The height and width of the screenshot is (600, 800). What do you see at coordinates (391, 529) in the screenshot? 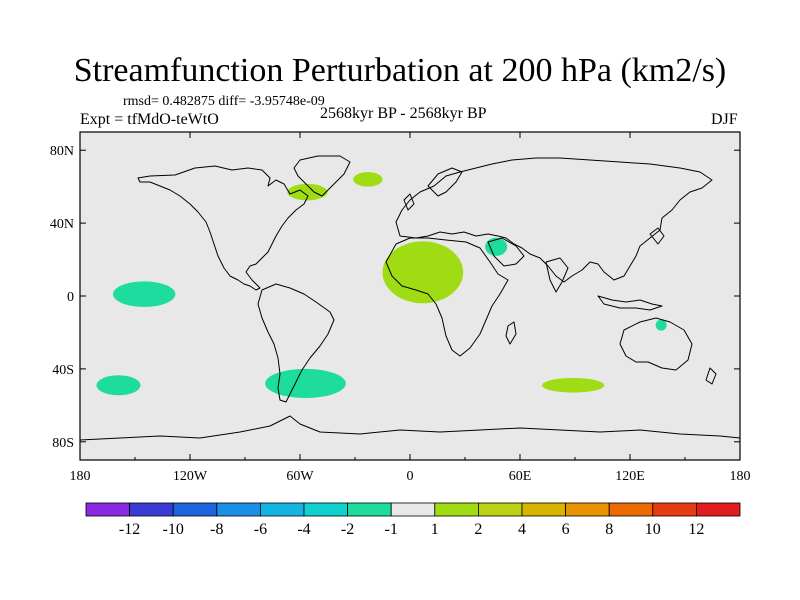
I see `colorbar-label-6: -1` at bounding box center [391, 529].